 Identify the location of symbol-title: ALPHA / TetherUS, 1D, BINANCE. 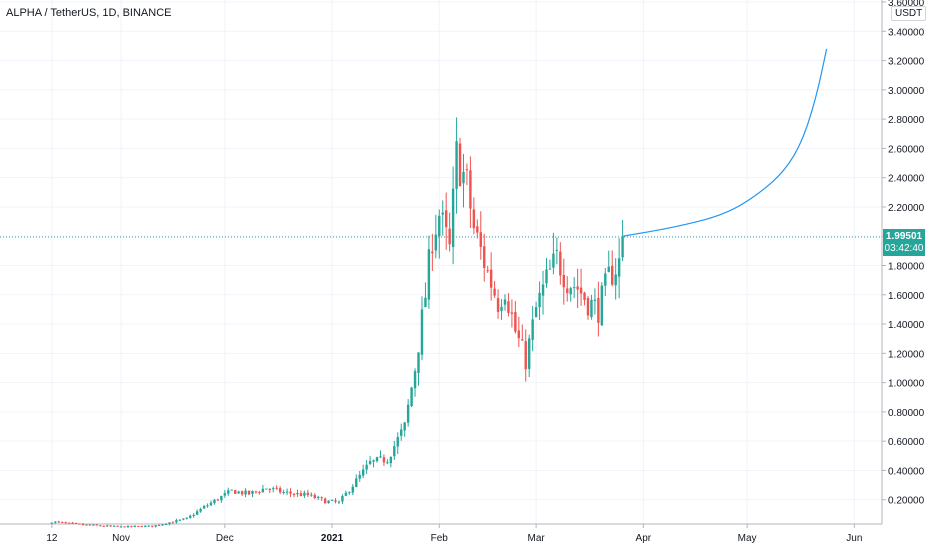
(89, 13).